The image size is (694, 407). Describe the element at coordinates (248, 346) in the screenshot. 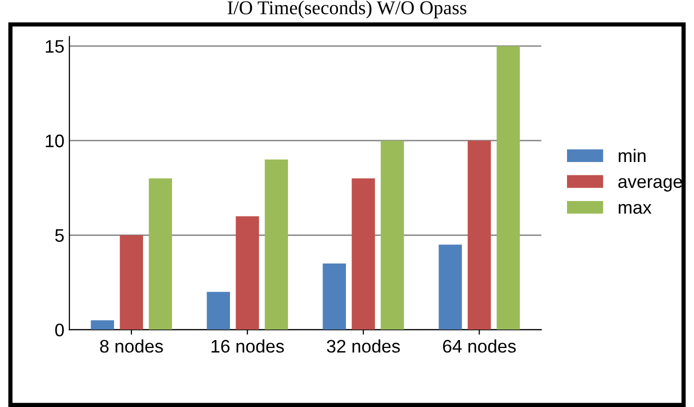

I see `x-tick-label: 16 nodes` at that location.